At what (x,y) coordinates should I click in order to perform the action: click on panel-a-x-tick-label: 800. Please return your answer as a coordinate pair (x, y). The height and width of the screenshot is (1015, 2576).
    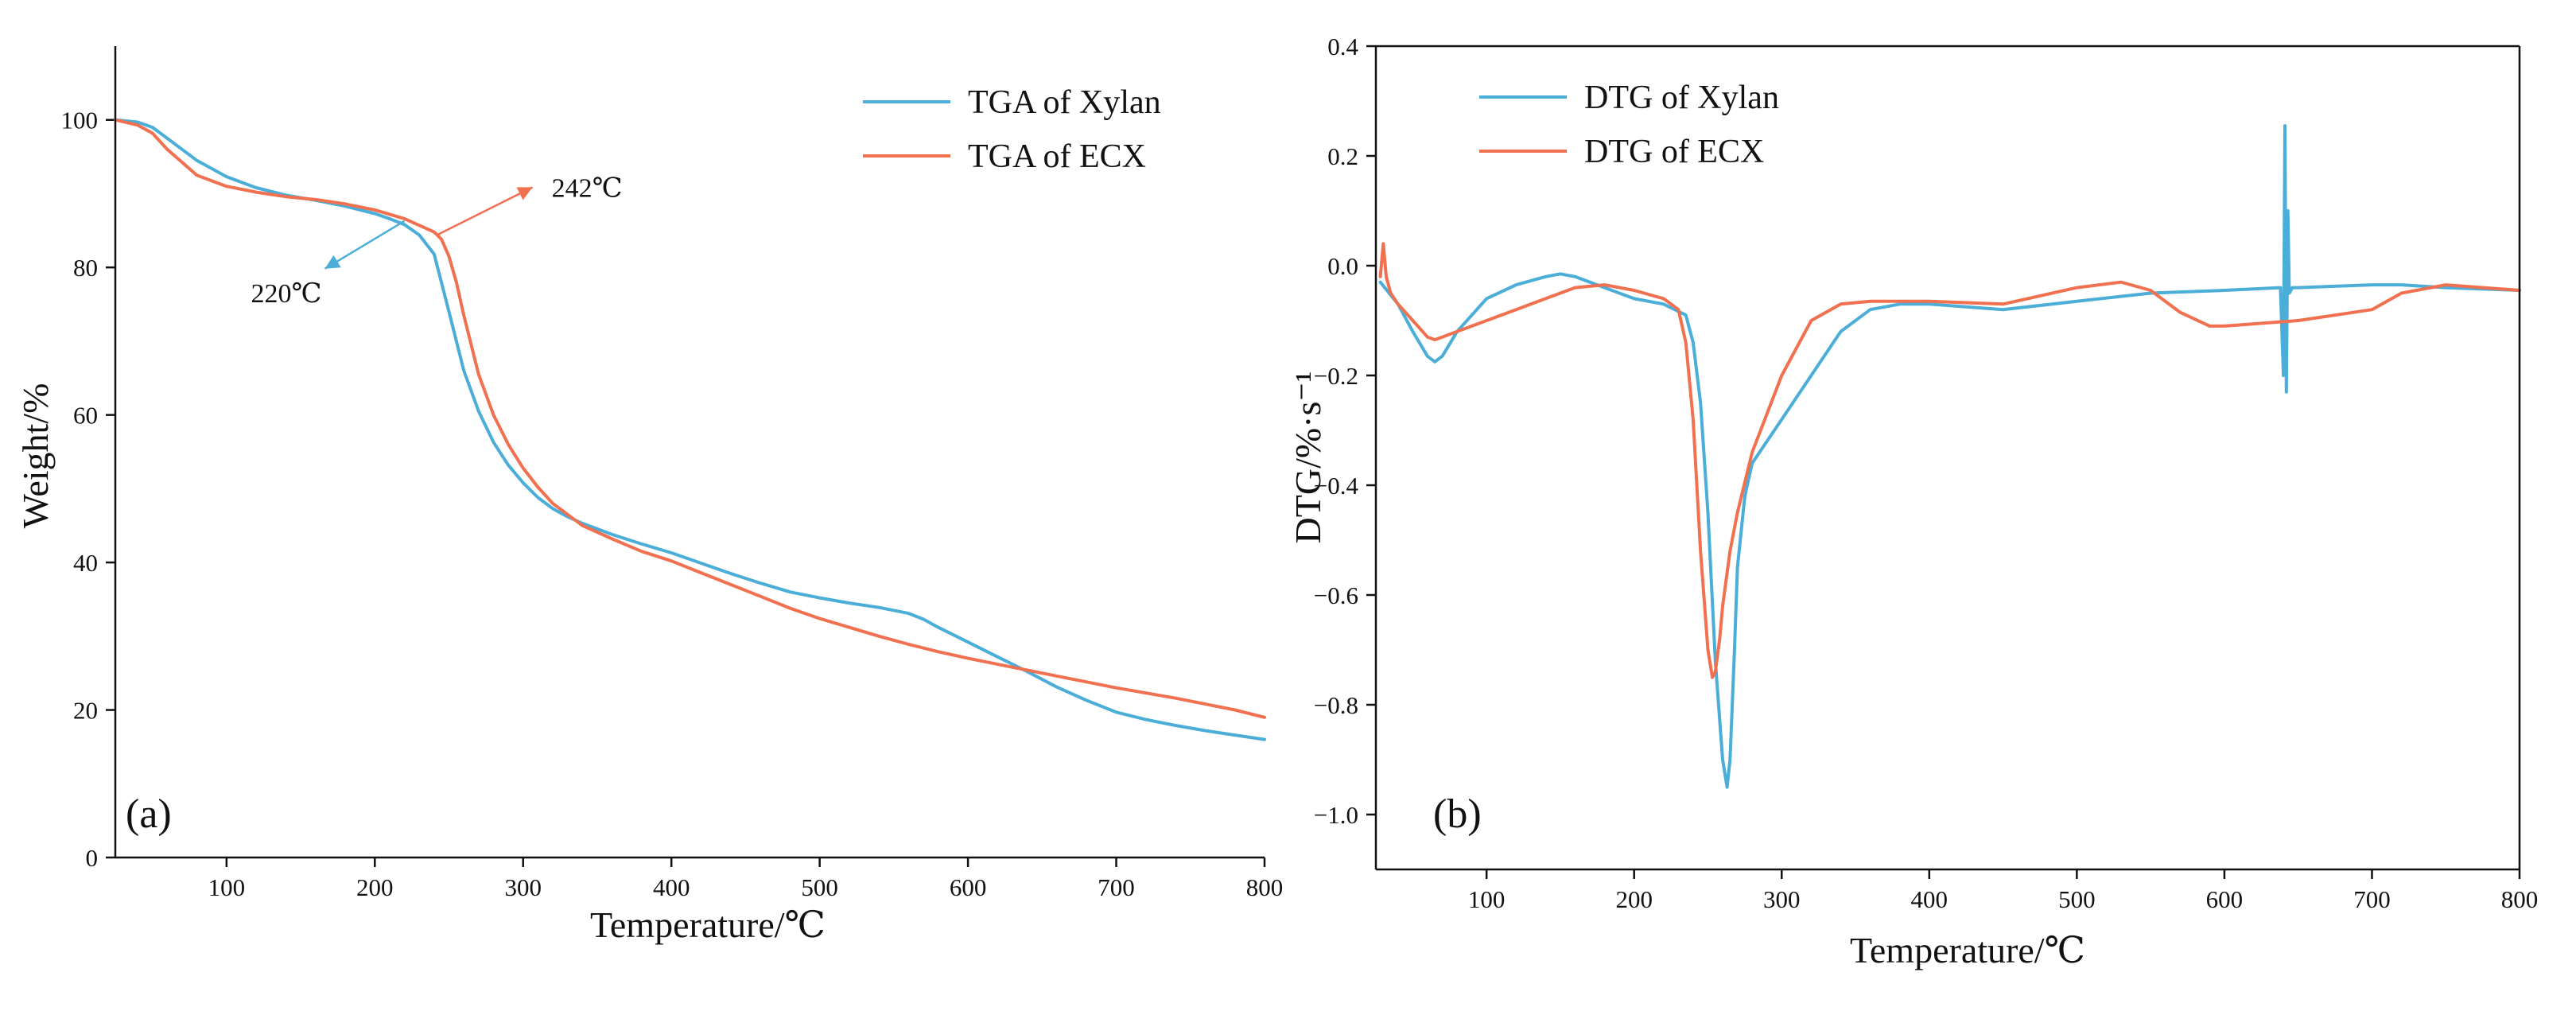
    Looking at the image, I should click on (1265, 887).